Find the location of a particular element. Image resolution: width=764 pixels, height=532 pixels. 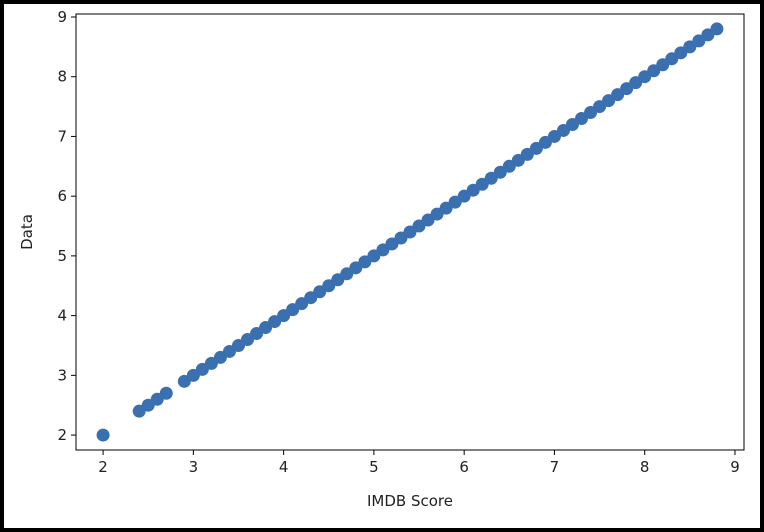

x-axis-label: IMDB Score is located at coordinates (410, 501).